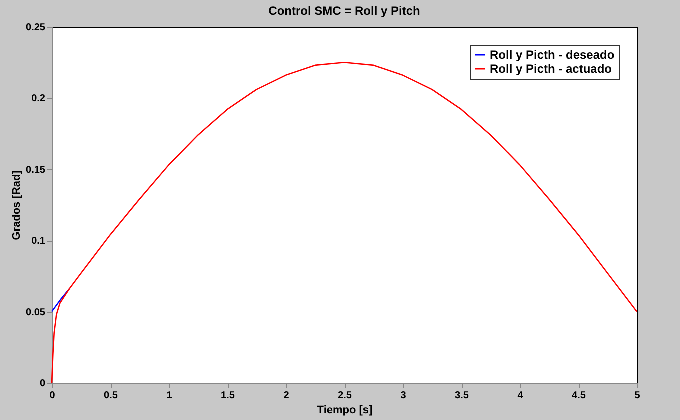  Describe the element at coordinates (39, 99) in the screenshot. I see `y-tick-label: 0.2` at that location.